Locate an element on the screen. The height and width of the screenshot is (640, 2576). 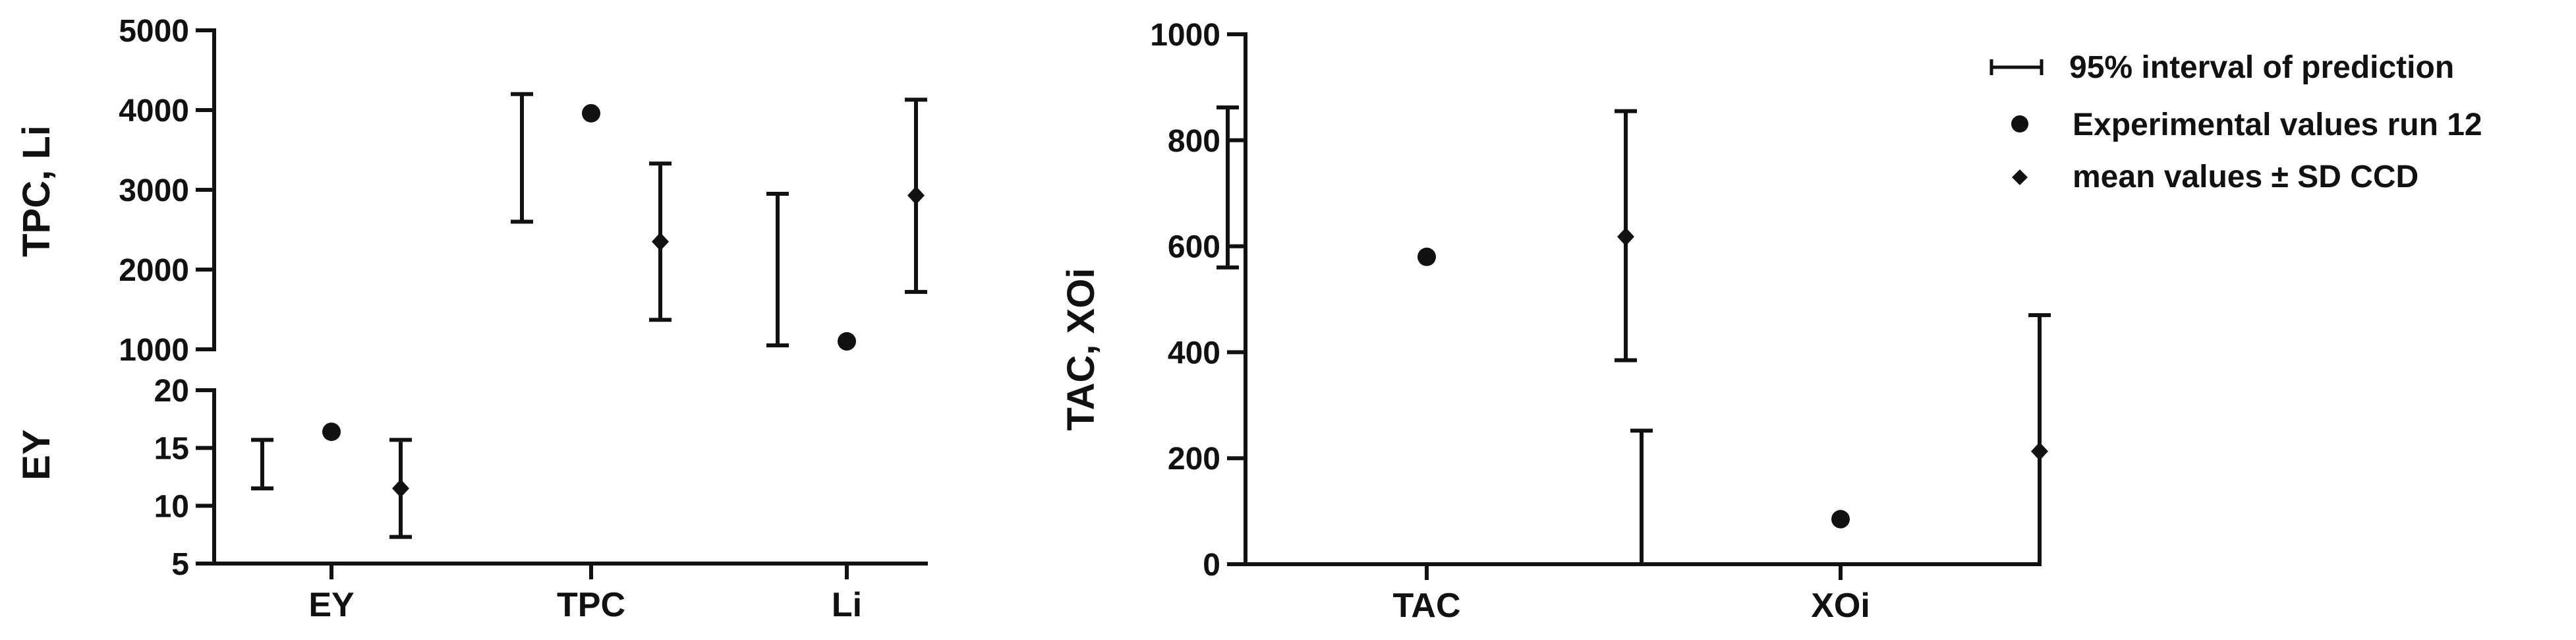
left-bottom-plot-area: 5 10 15 20 EY TPC Li is located at coordinates (541, 499).